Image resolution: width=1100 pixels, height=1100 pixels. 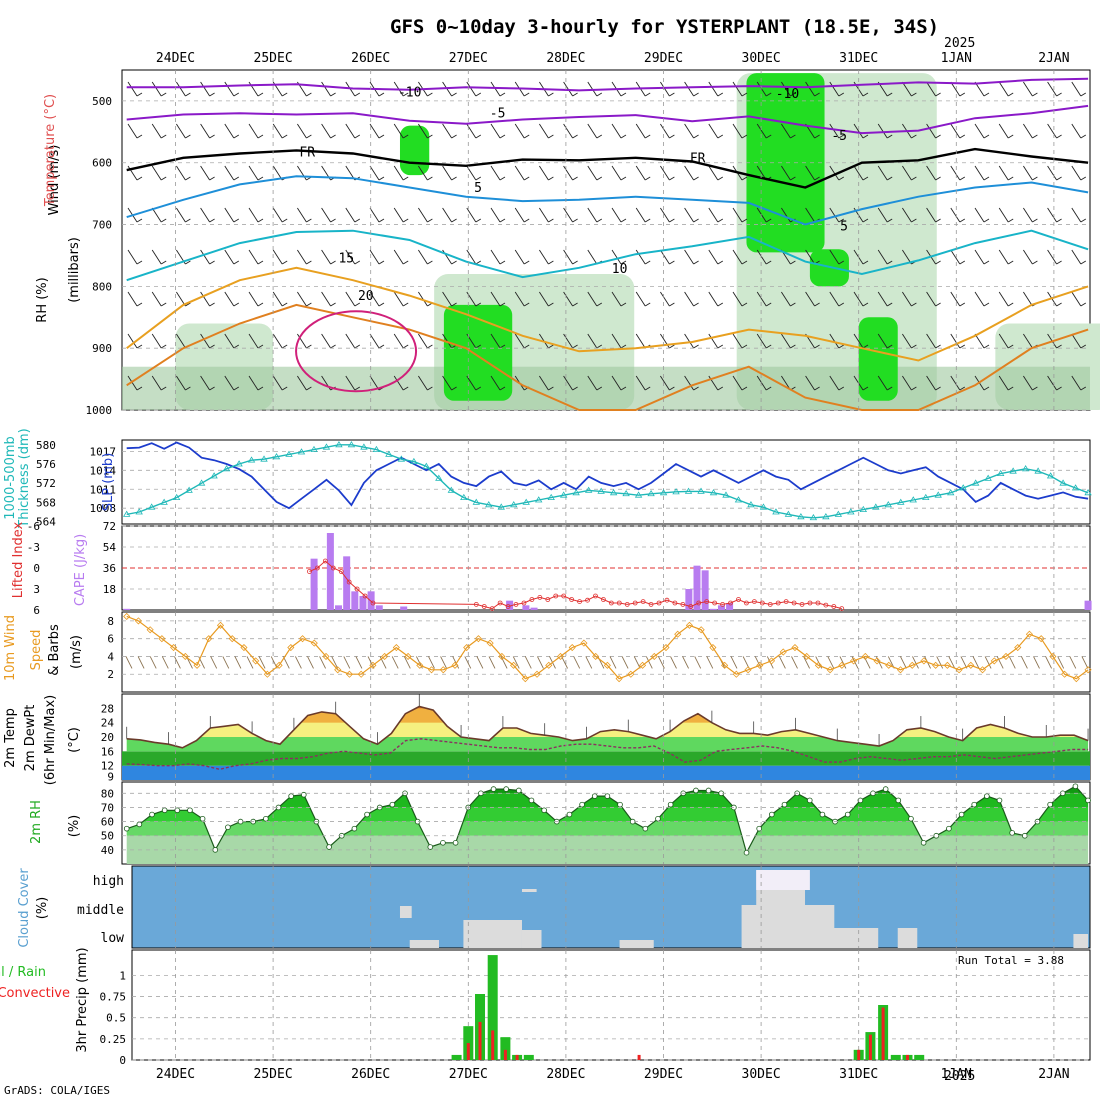 I want to click on li-tick: 3, so click(x=36, y=589).